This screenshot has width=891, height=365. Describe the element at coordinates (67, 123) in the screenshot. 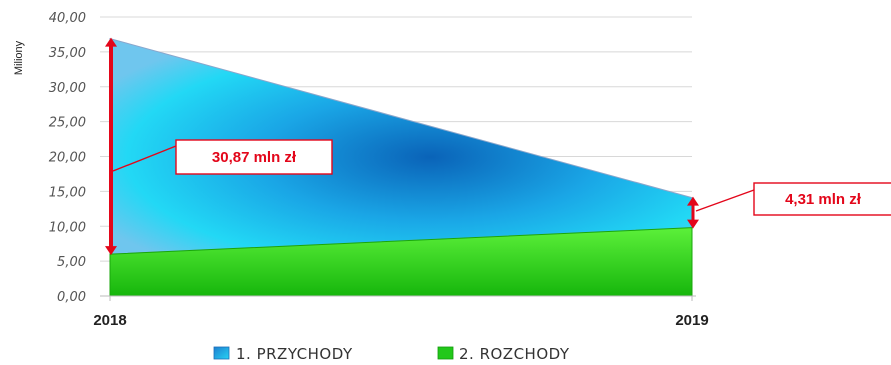

I see `y-tick-label: 25,00` at that location.